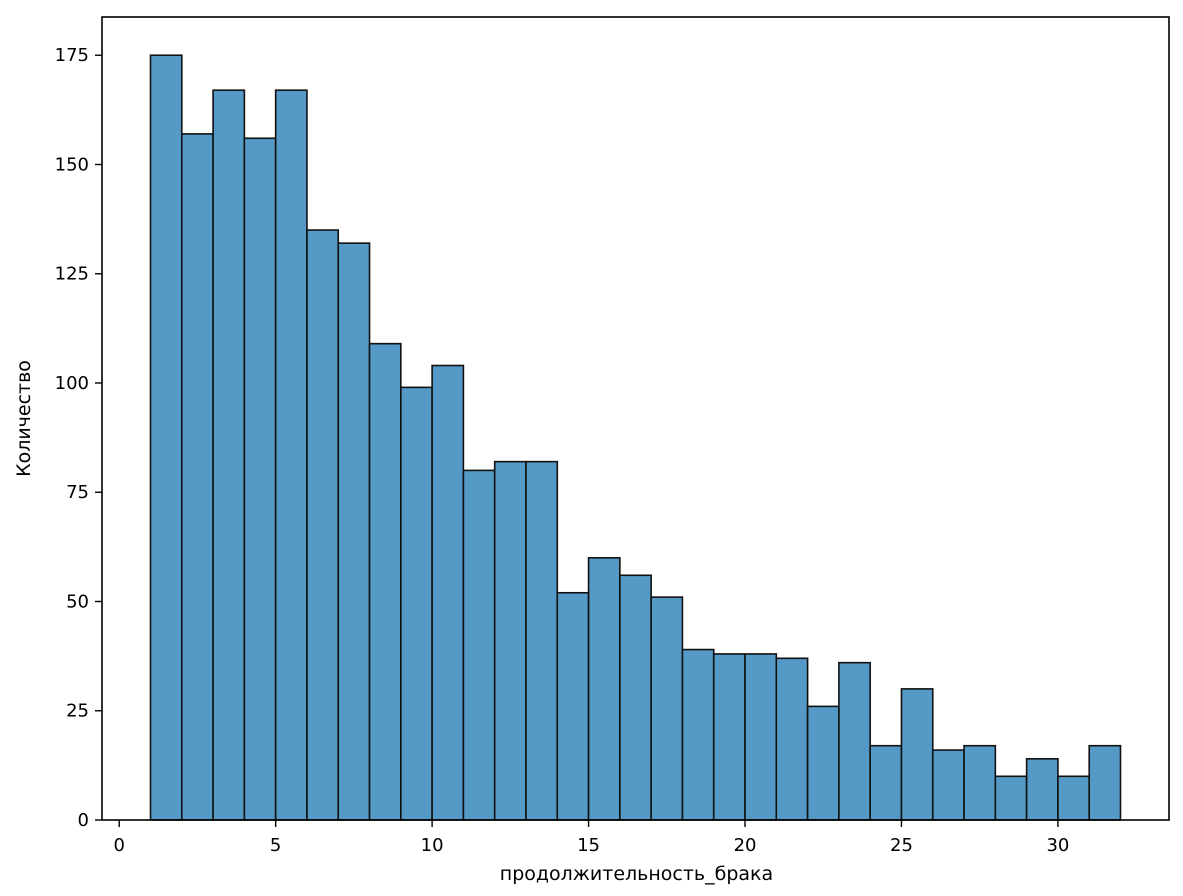 This screenshot has height=896, width=1183. I want to click on x-tick-label: 20, so click(745, 845).